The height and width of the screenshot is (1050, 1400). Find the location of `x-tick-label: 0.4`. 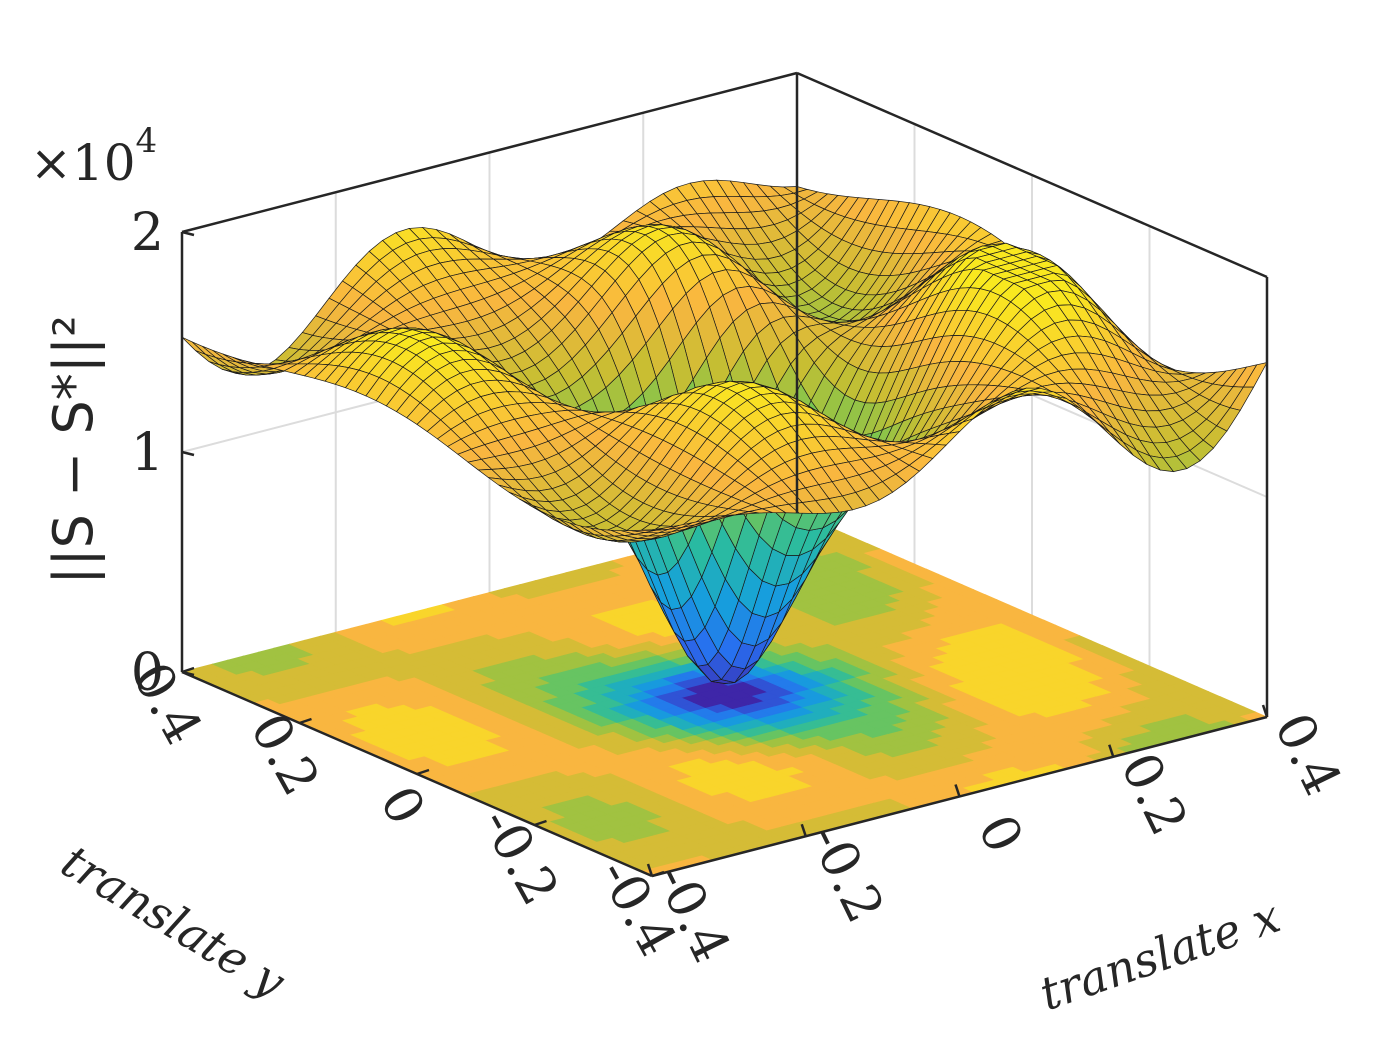

x-tick-label: 0.4 is located at coordinates (1307, 754).